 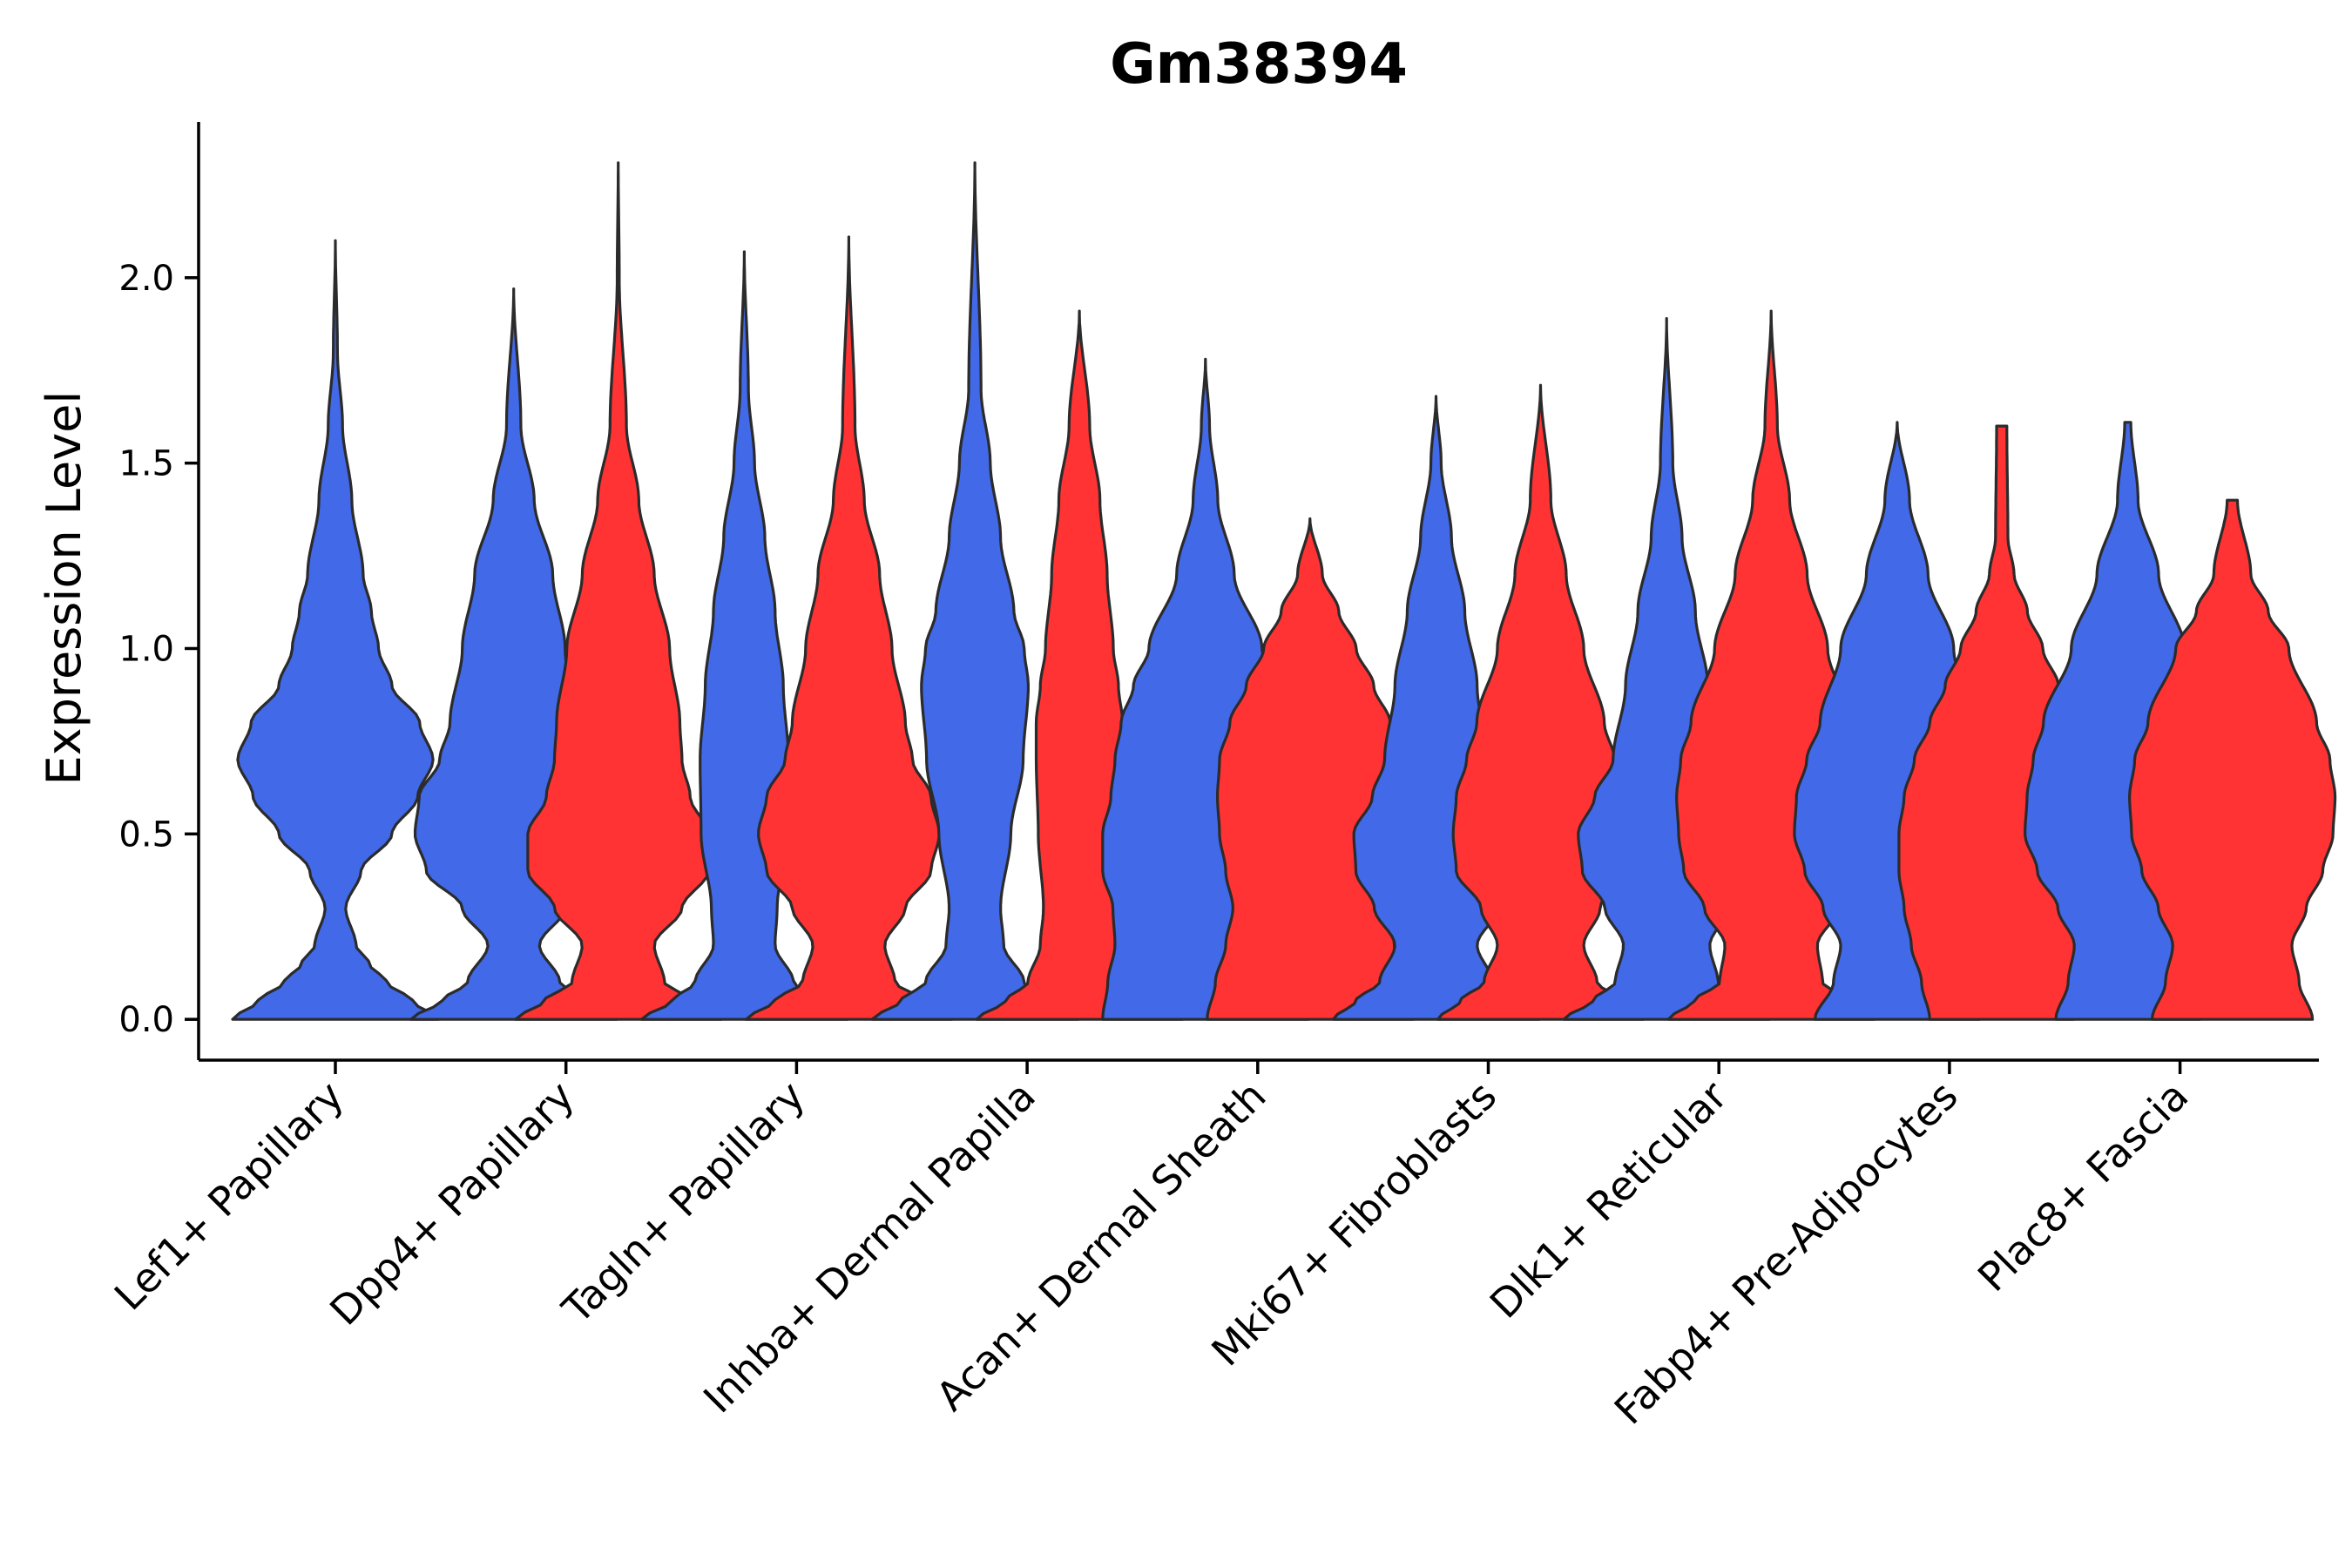 I want to click on y-tick-label: 0.5, so click(x=146, y=834).